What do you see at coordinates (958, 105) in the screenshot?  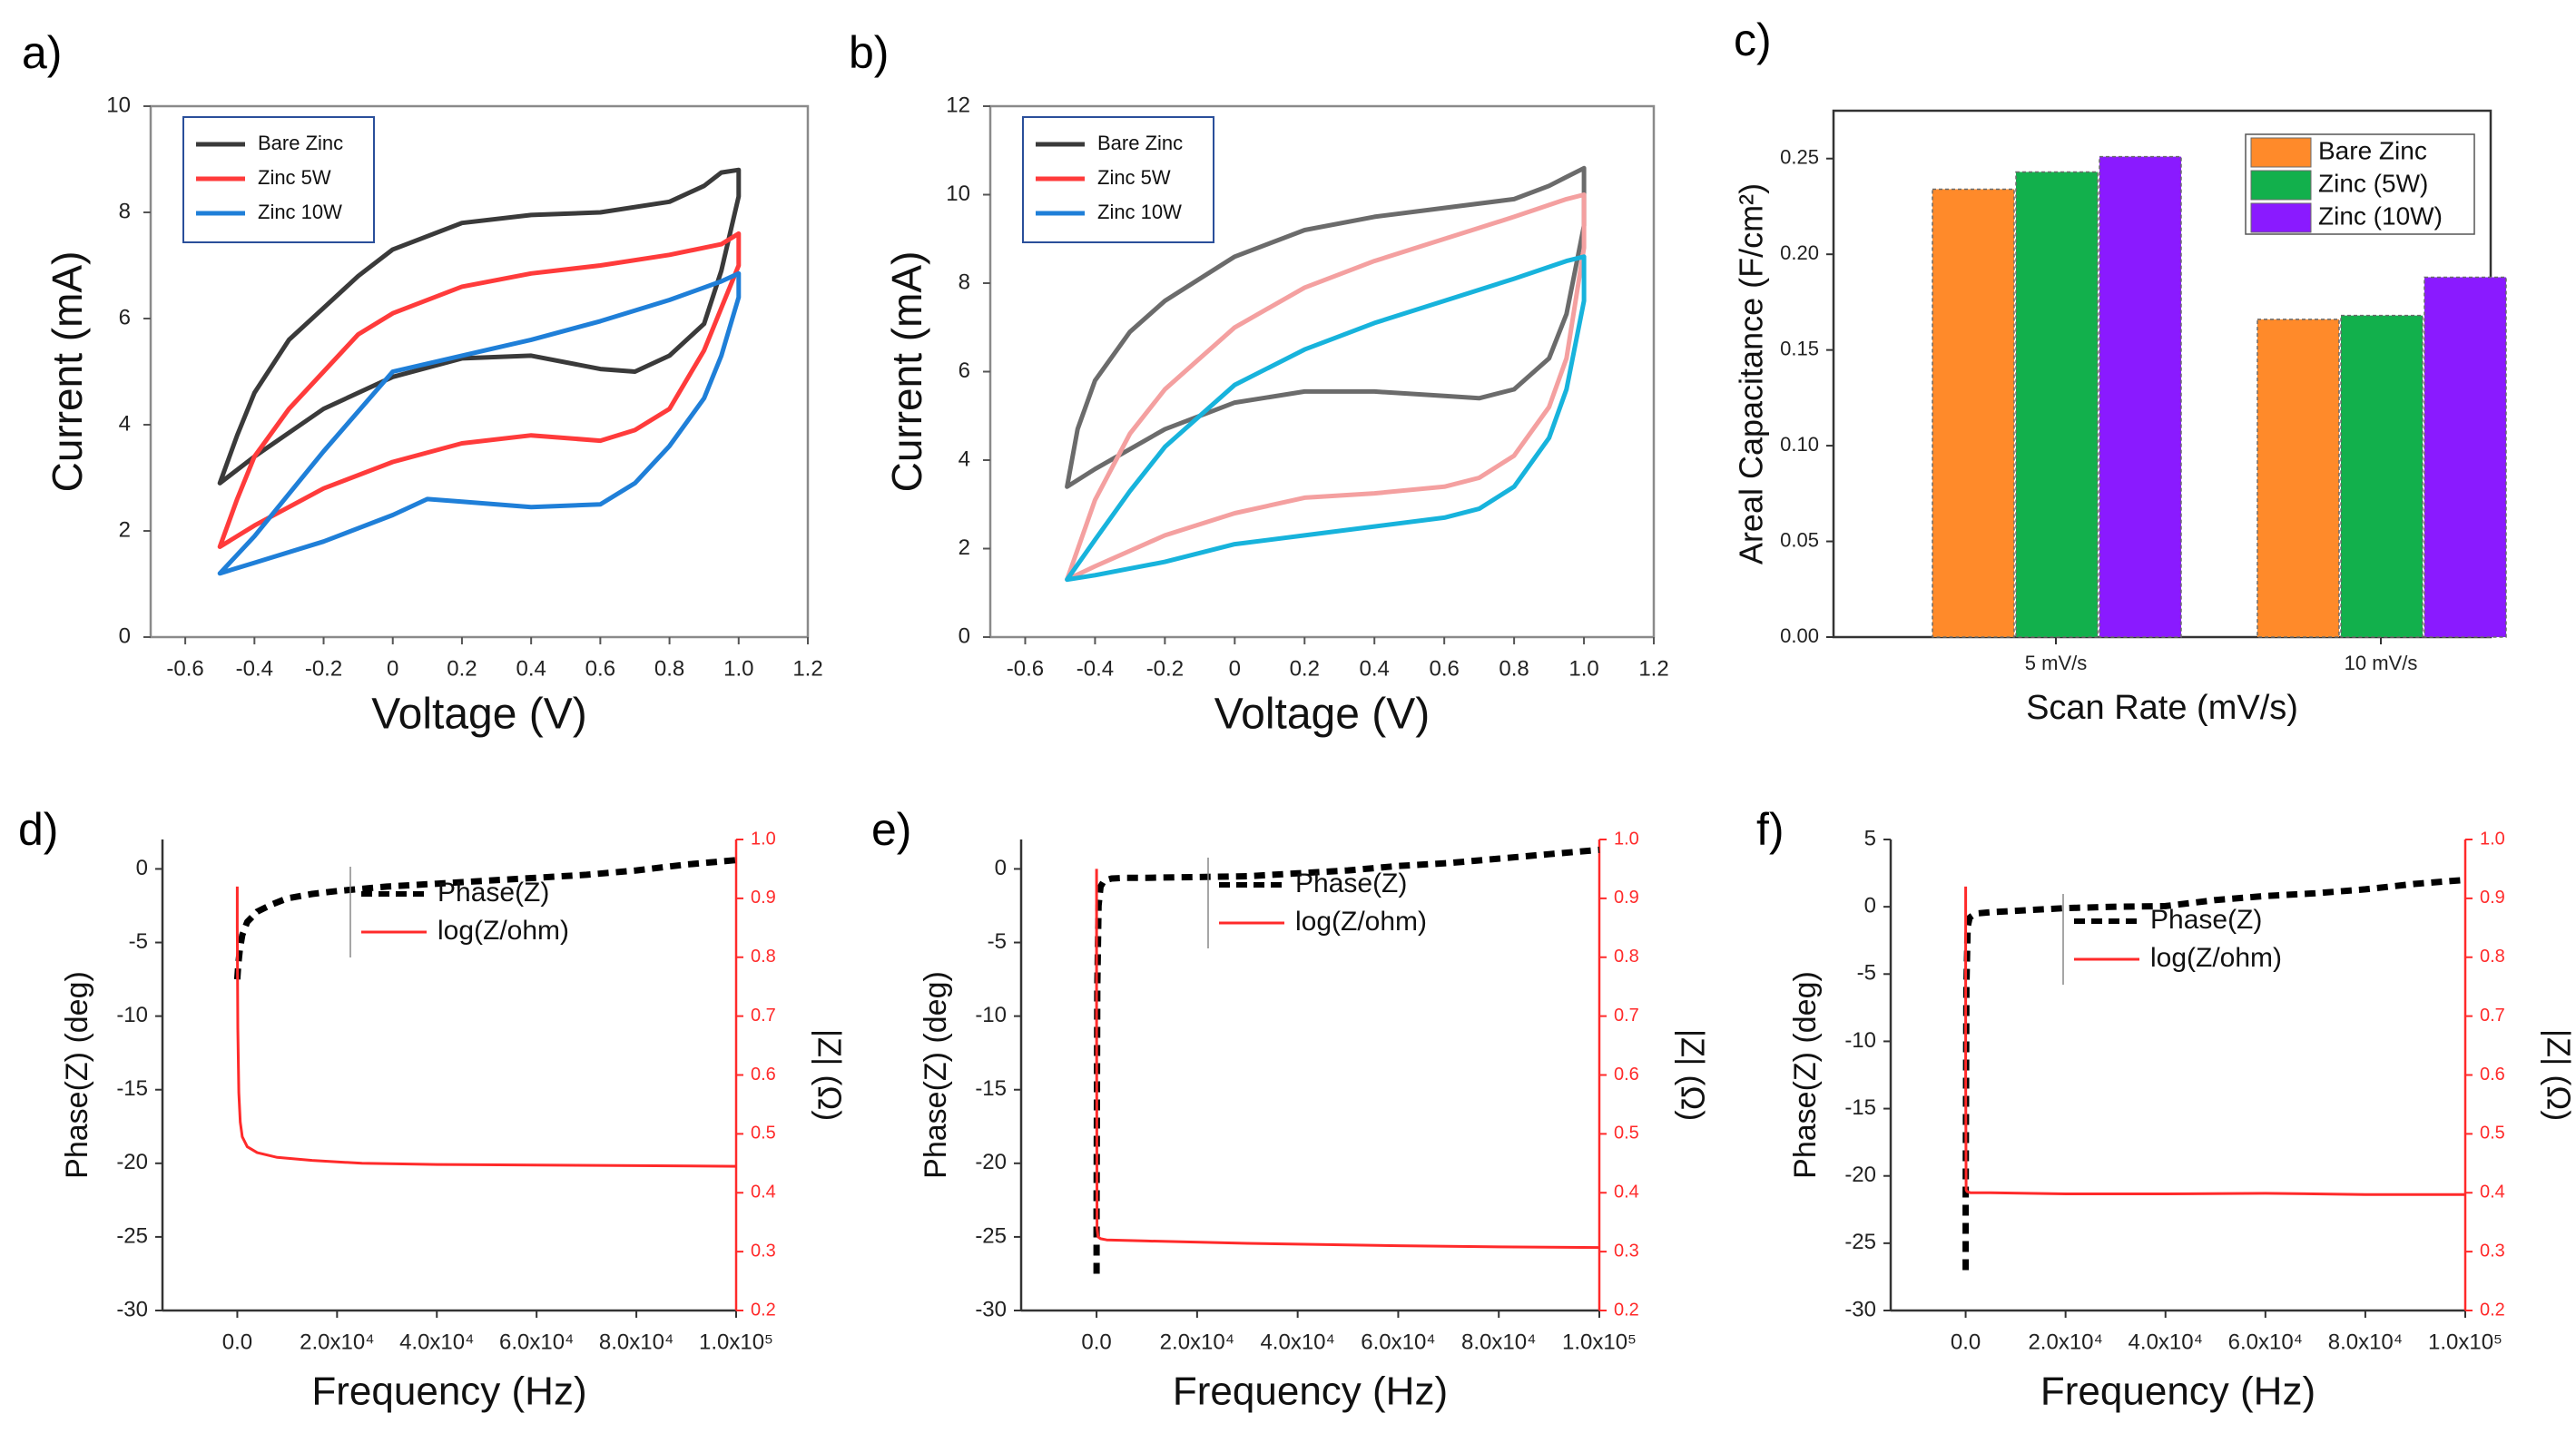 I see `y-tick-label: 12` at bounding box center [958, 105].